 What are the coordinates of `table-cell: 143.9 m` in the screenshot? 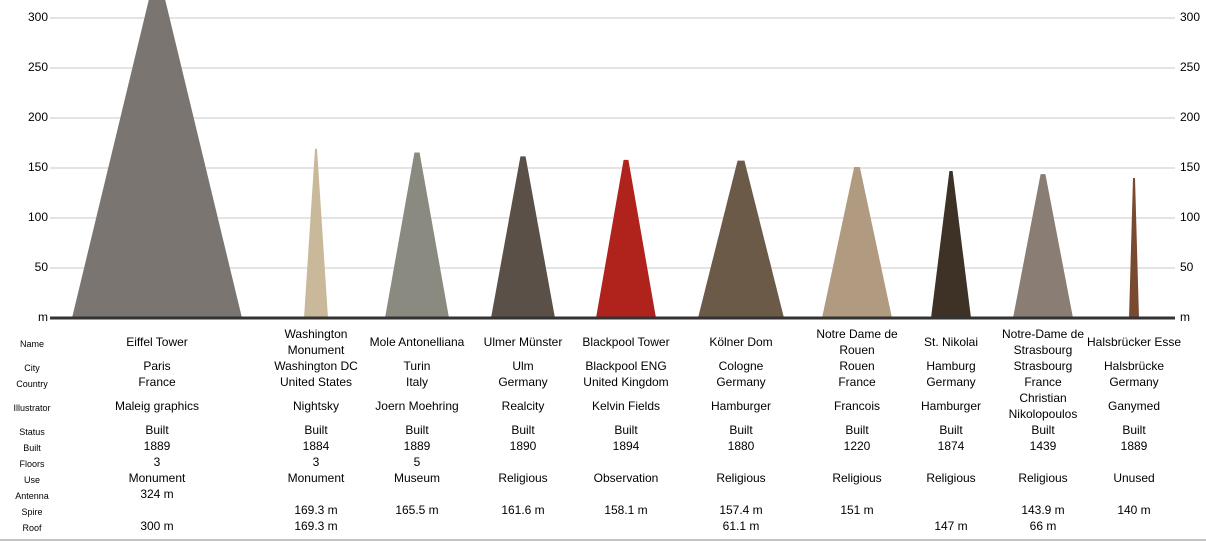 It's located at (1043, 510).